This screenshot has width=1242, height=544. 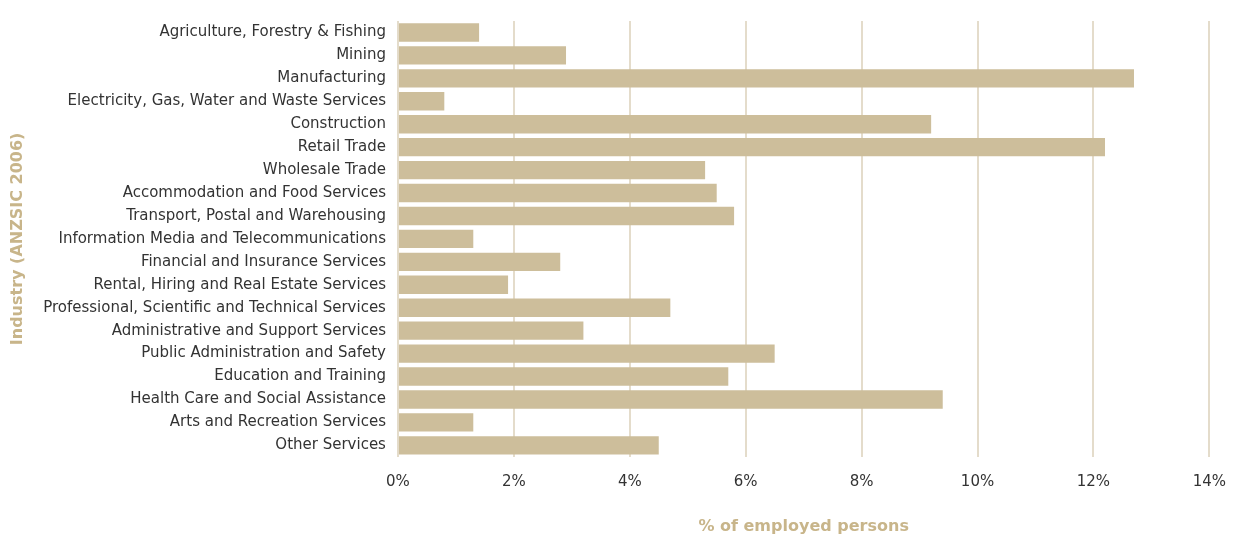 What do you see at coordinates (240, 283) in the screenshot?
I see `y-tick-label: Rental, Hiring and Real Estate Services` at bounding box center [240, 283].